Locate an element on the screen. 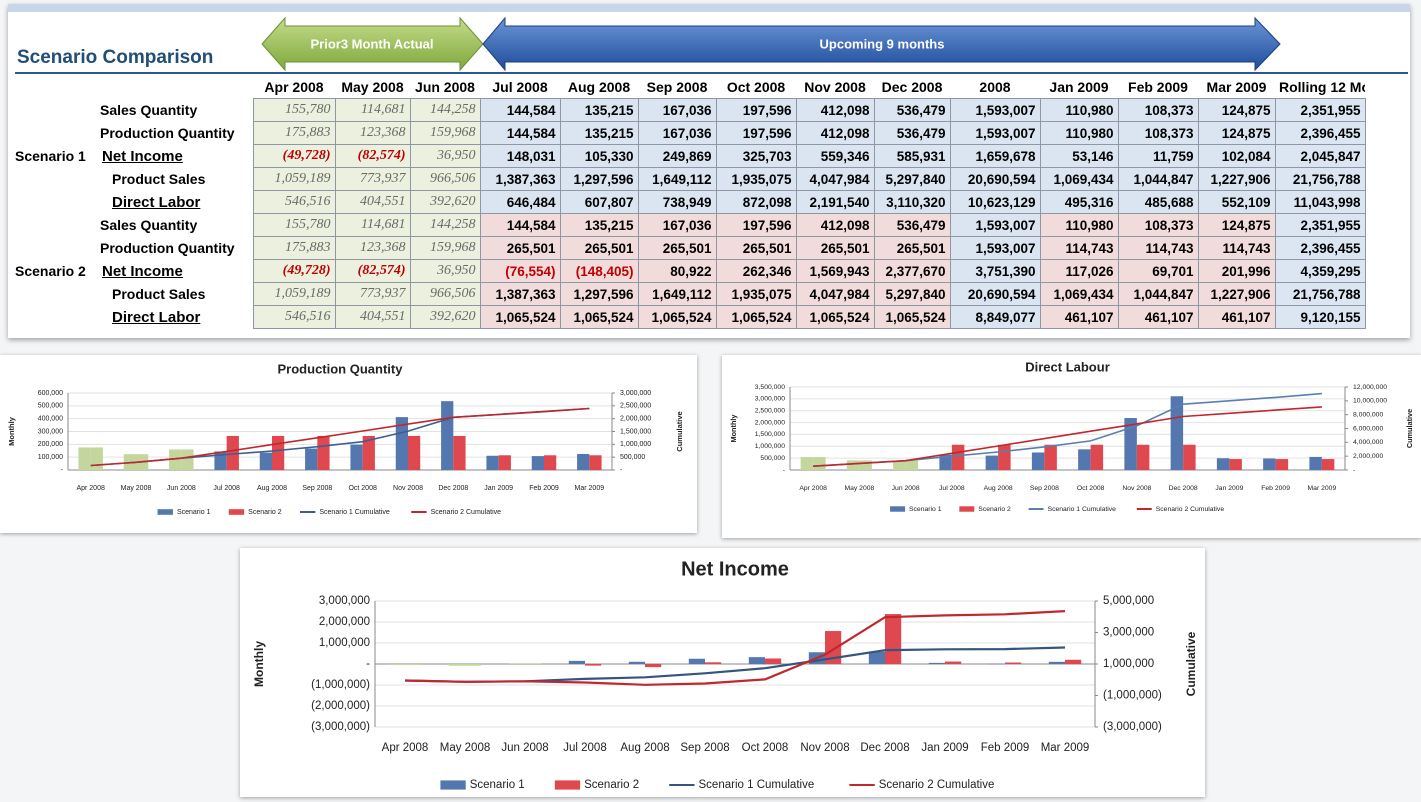  x-tick-label: Oct 2008 is located at coordinates (1091, 488).